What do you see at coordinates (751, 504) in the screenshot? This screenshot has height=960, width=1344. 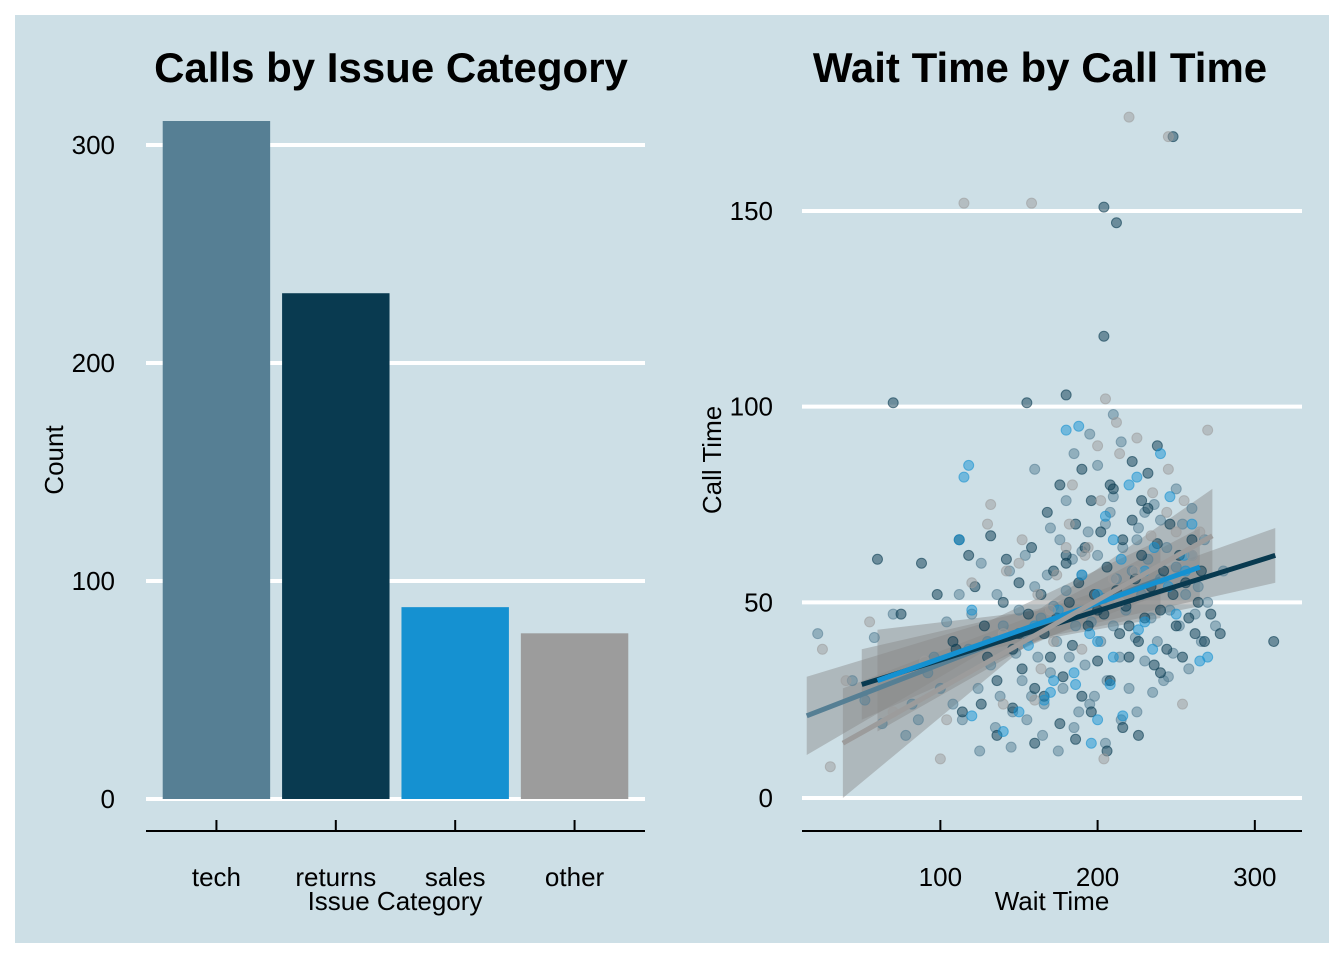 I see `scatter-chart-y-ticks: 0 50 100 150` at bounding box center [751, 504].